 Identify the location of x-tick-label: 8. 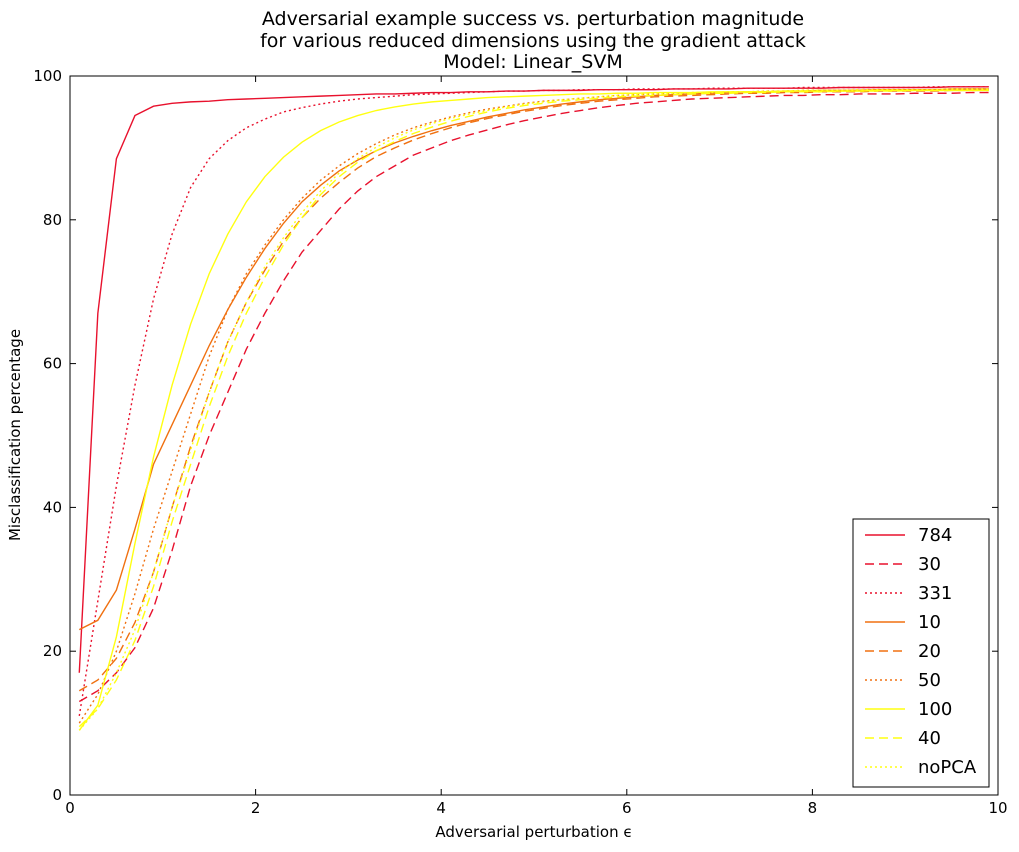
(813, 808).